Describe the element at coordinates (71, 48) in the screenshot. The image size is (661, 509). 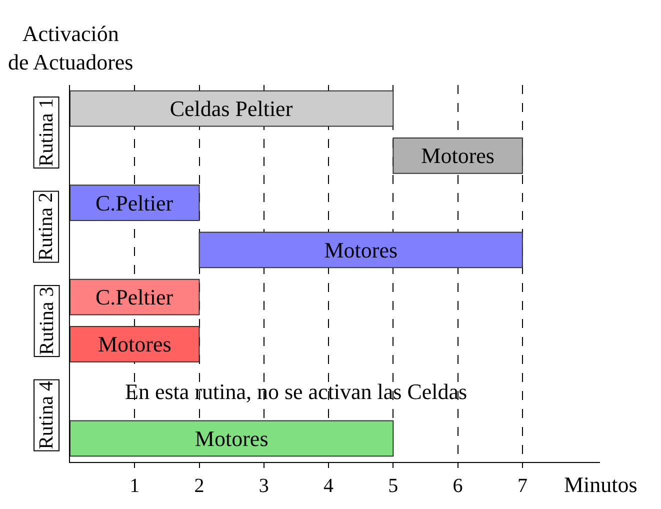
I see `y-axis-title: Activación de Actuadores` at that location.